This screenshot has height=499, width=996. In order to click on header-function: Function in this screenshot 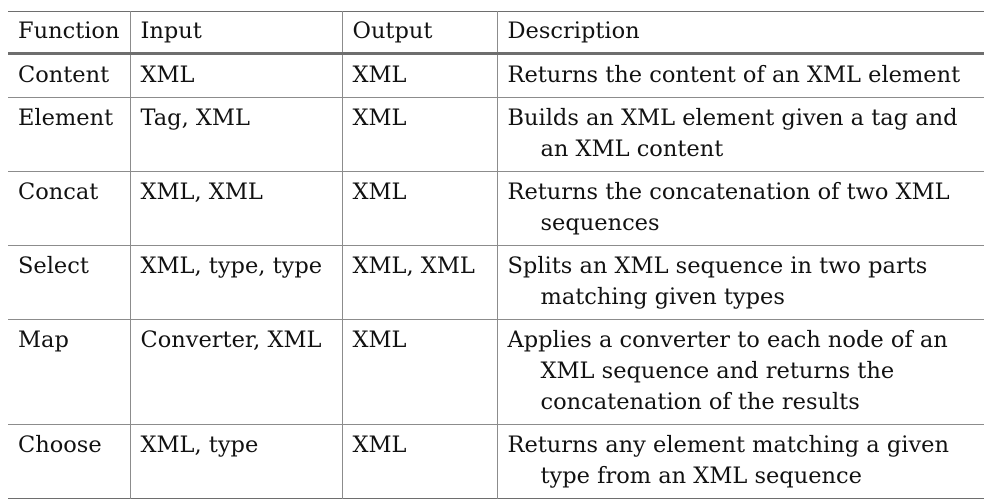, I will do `click(69, 31)`.